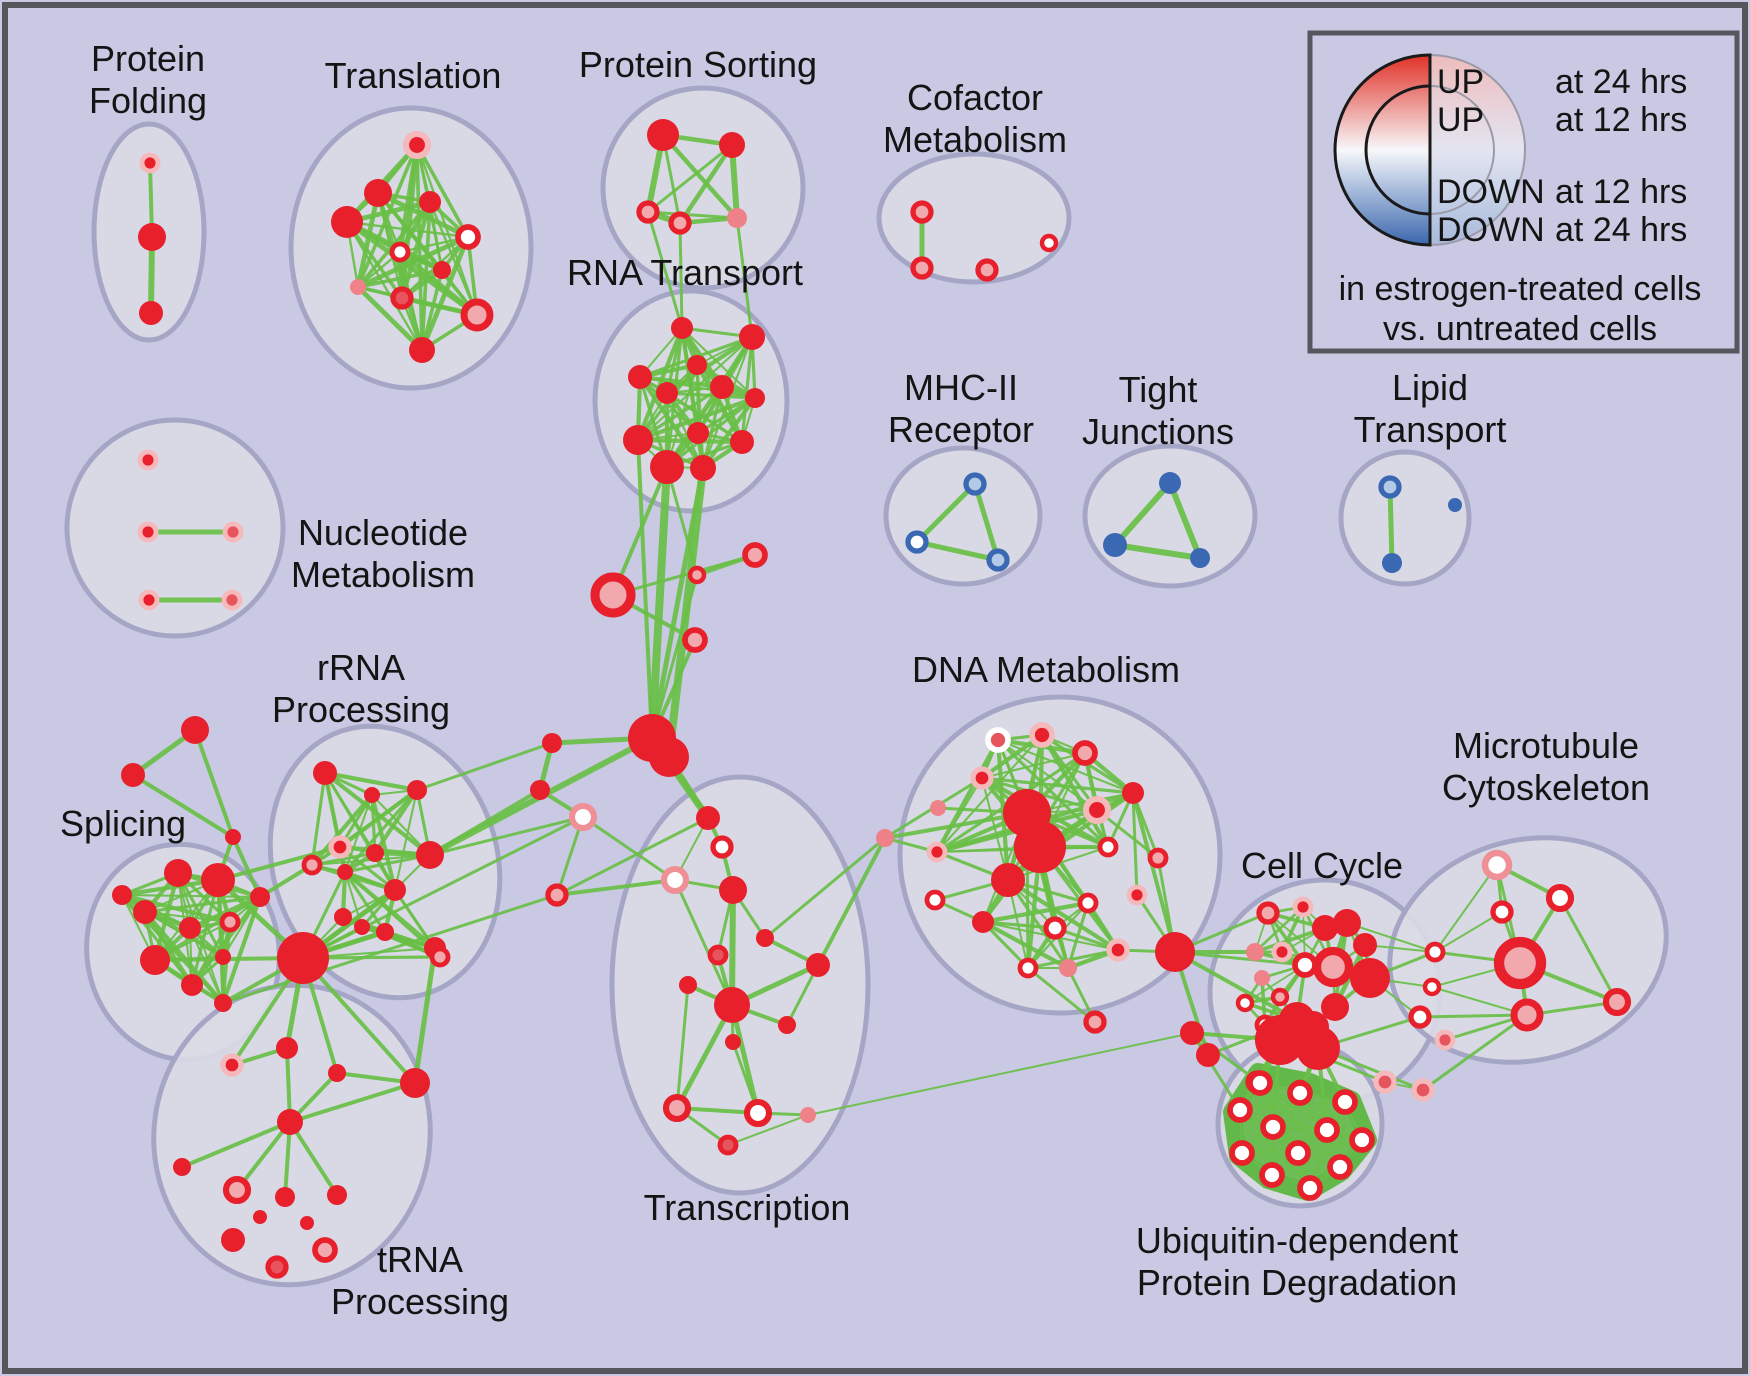 Image resolution: width=1750 pixels, height=1376 pixels. I want to click on cluster-label-nucleotide-metabolism: Nucleotide Metabolism, so click(383, 553).